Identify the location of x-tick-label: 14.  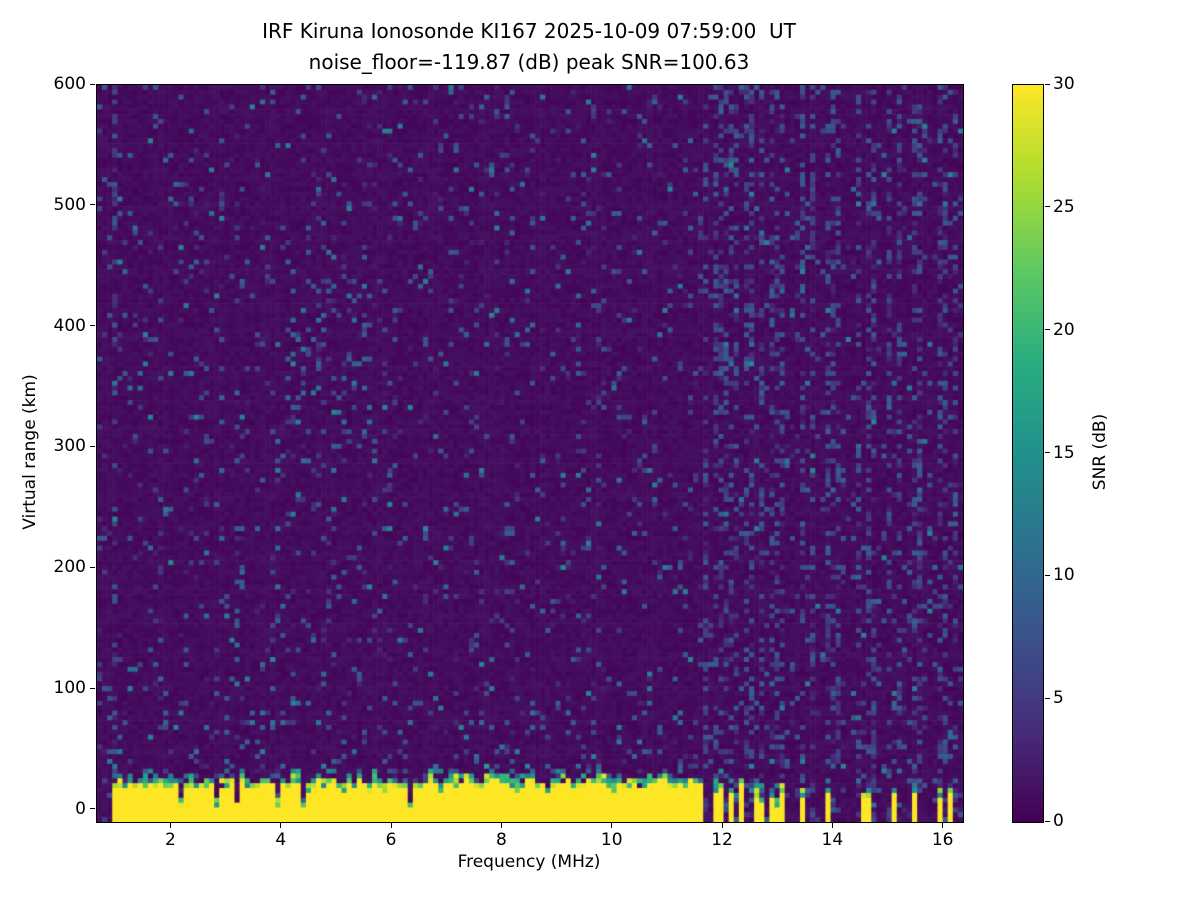
(832, 840).